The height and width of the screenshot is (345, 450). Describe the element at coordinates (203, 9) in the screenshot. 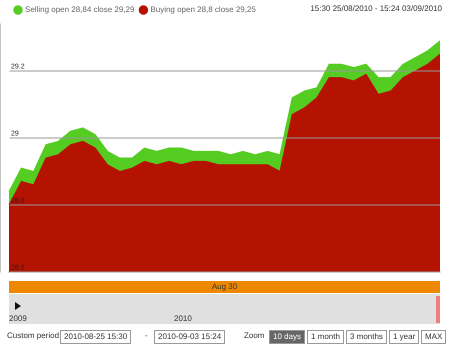

I see `legend-label: Buying open 28,8 close 29,25` at that location.